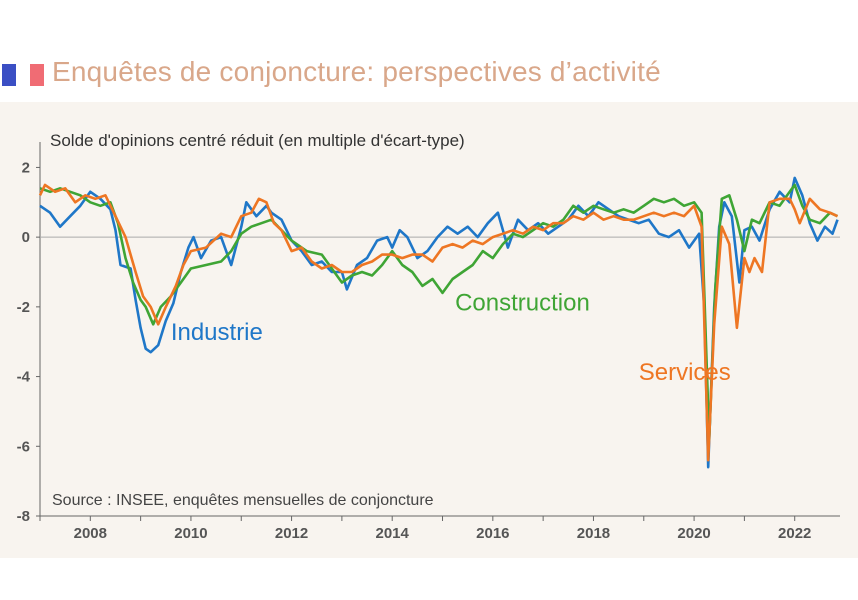 The width and height of the screenshot is (858, 600). I want to click on x-tick-label: 2016, so click(492, 533).